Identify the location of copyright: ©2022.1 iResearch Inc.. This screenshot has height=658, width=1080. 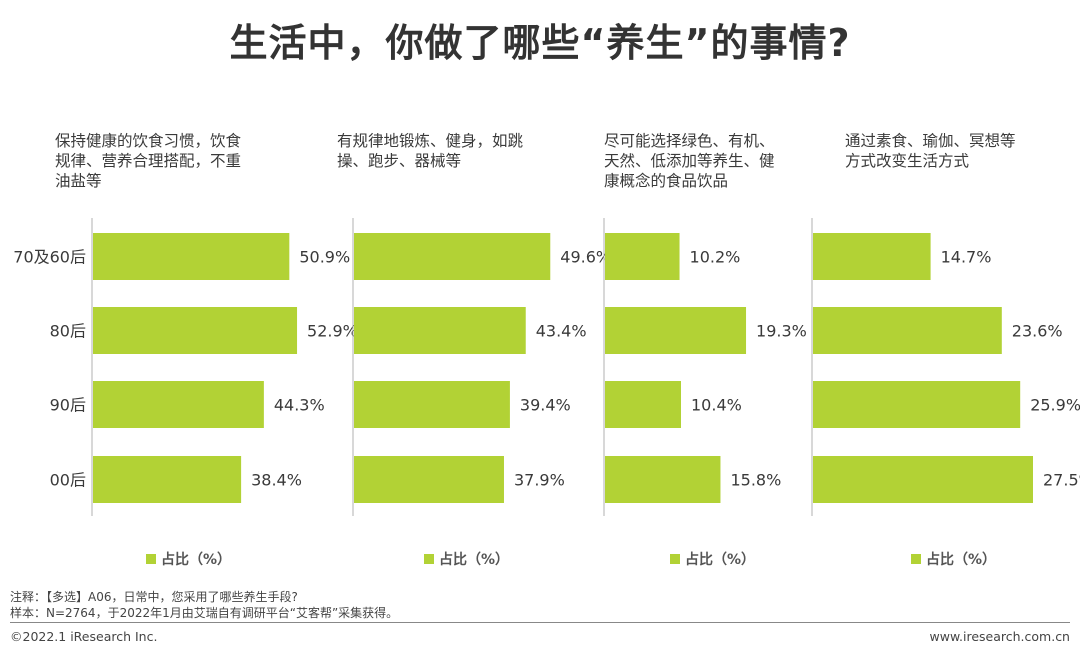
(84, 636).